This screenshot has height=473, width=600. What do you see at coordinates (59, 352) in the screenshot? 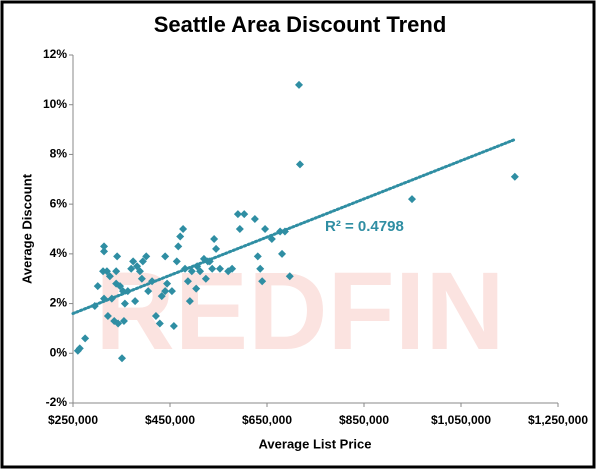
I see `y-tick-label: 0%` at bounding box center [59, 352].